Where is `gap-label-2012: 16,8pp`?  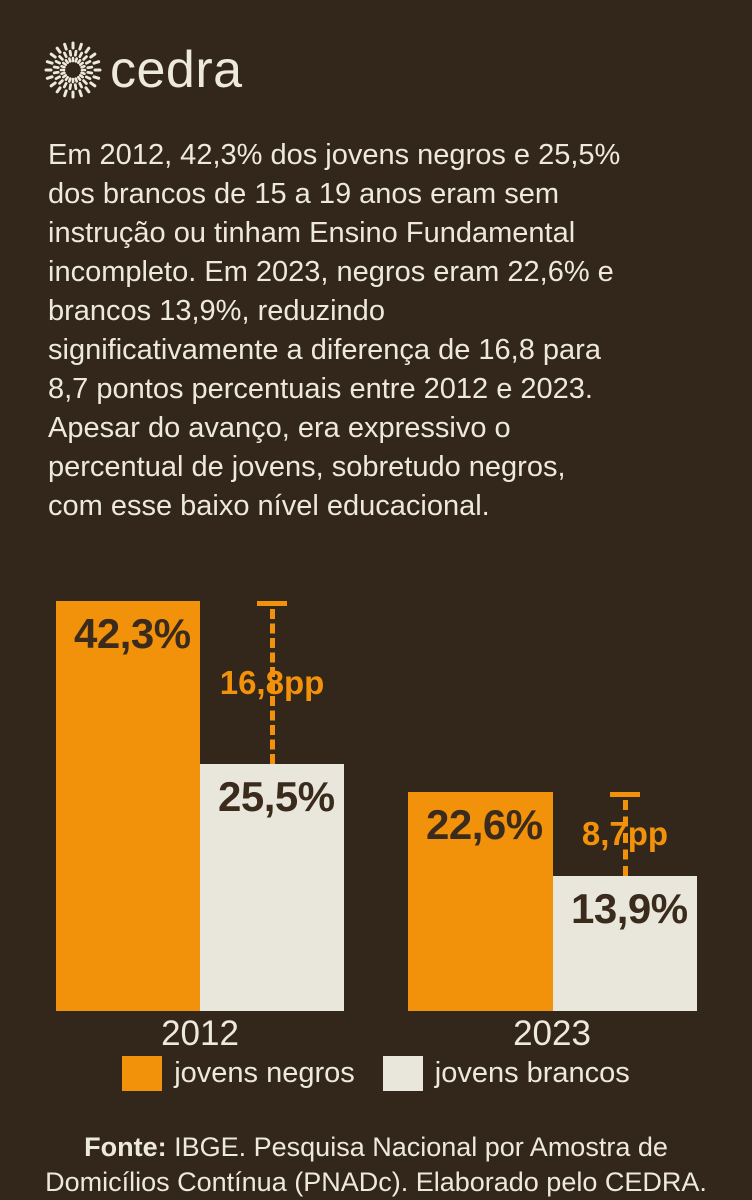
gap-label-2012: 16,8pp is located at coordinates (272, 682).